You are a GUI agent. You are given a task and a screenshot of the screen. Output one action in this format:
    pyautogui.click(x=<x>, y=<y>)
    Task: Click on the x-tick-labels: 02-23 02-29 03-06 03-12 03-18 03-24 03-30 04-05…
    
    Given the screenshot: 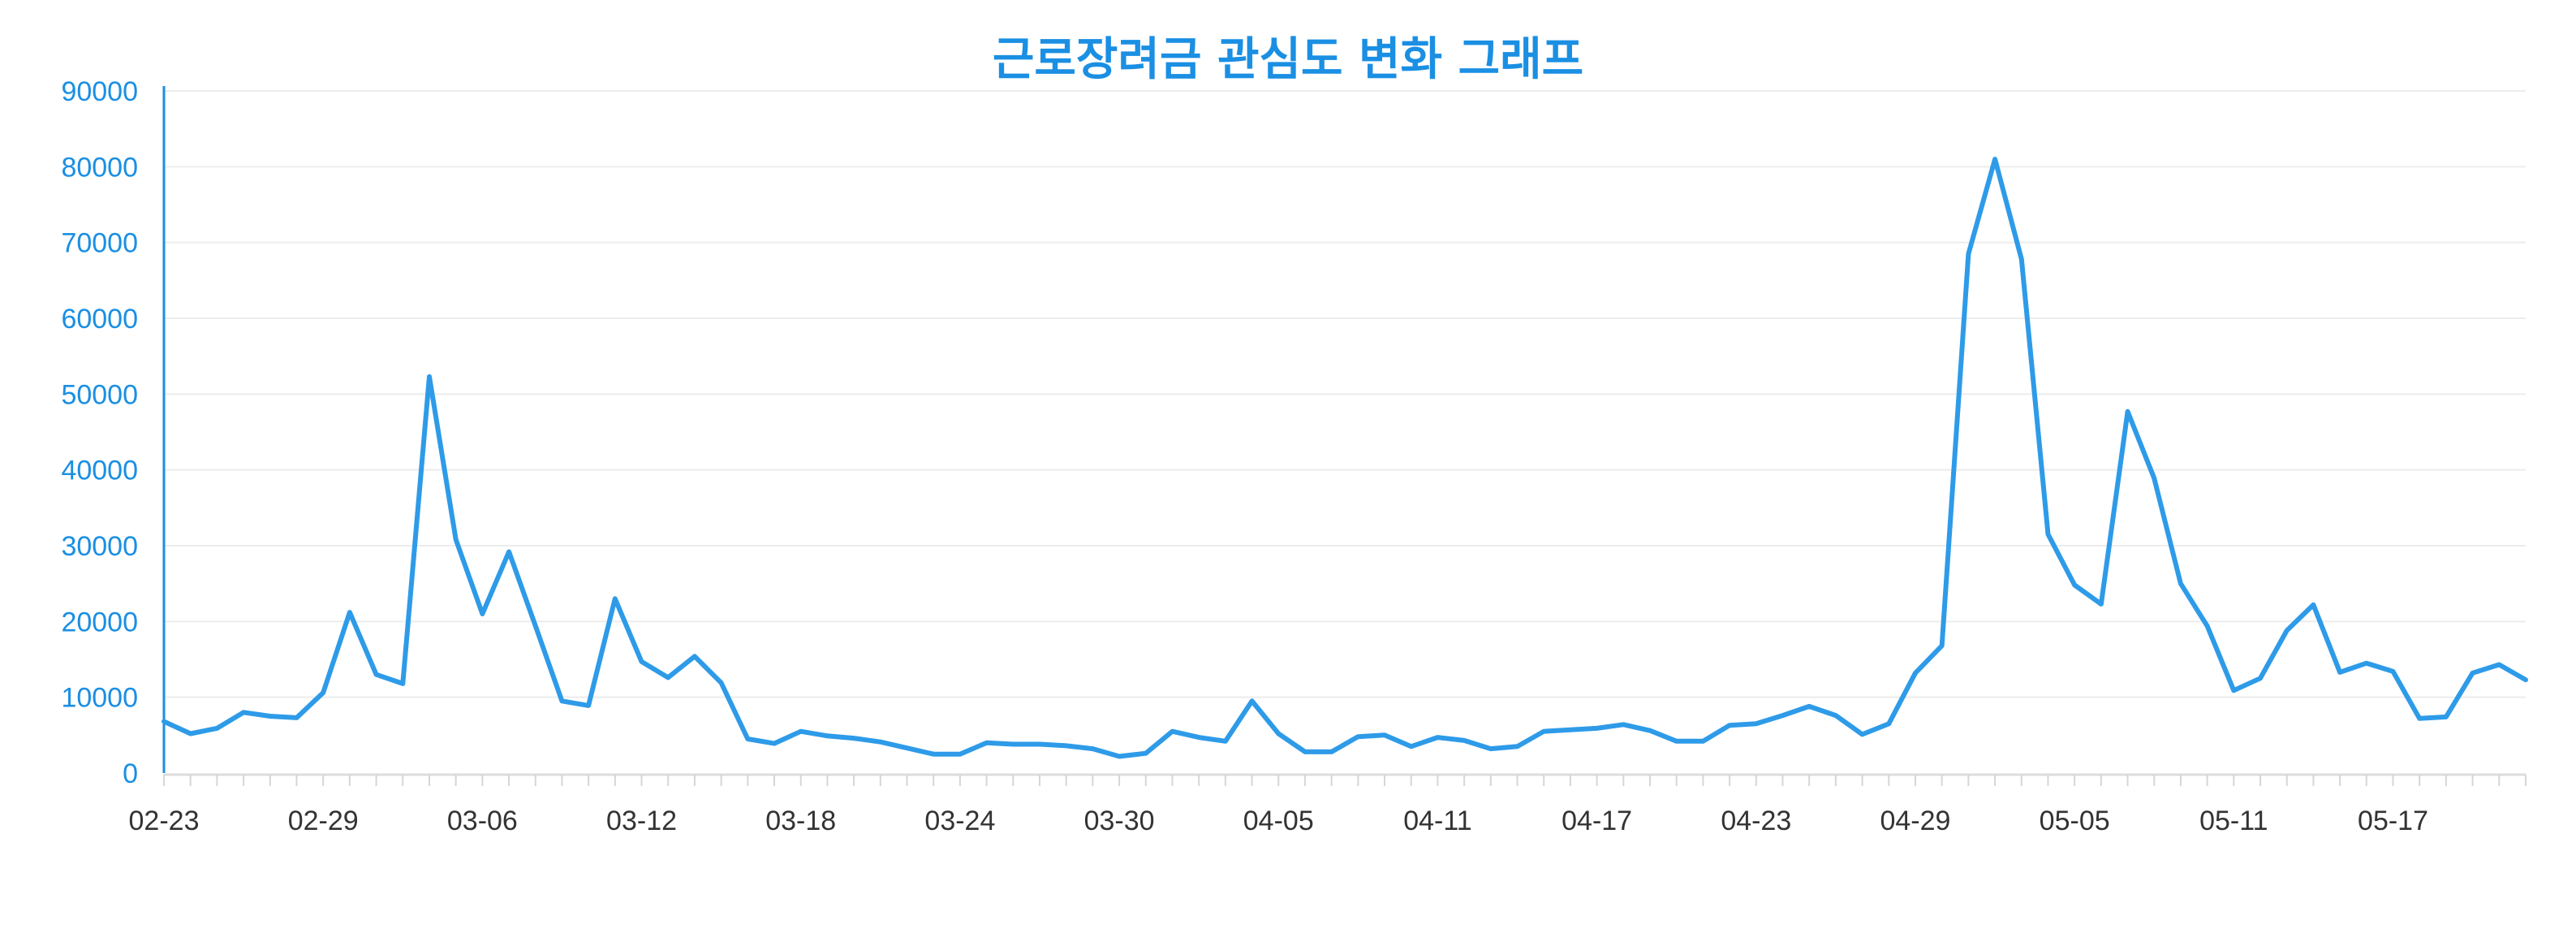 What is the action you would take?
    pyautogui.click(x=1278, y=821)
    